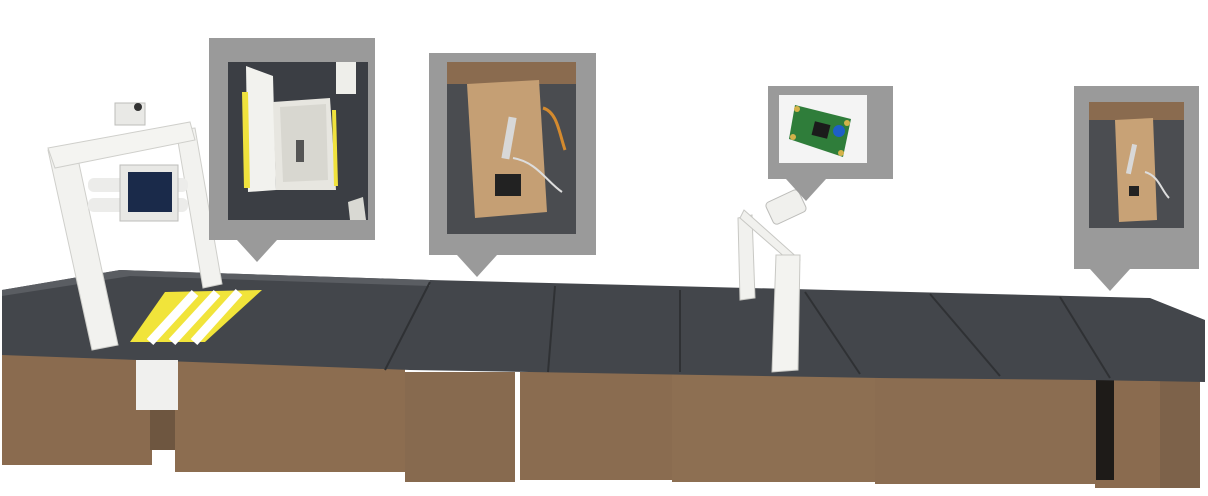 This screenshot has height=496, width=1208. I want to click on callout-photo-pcb, so click(823, 129).